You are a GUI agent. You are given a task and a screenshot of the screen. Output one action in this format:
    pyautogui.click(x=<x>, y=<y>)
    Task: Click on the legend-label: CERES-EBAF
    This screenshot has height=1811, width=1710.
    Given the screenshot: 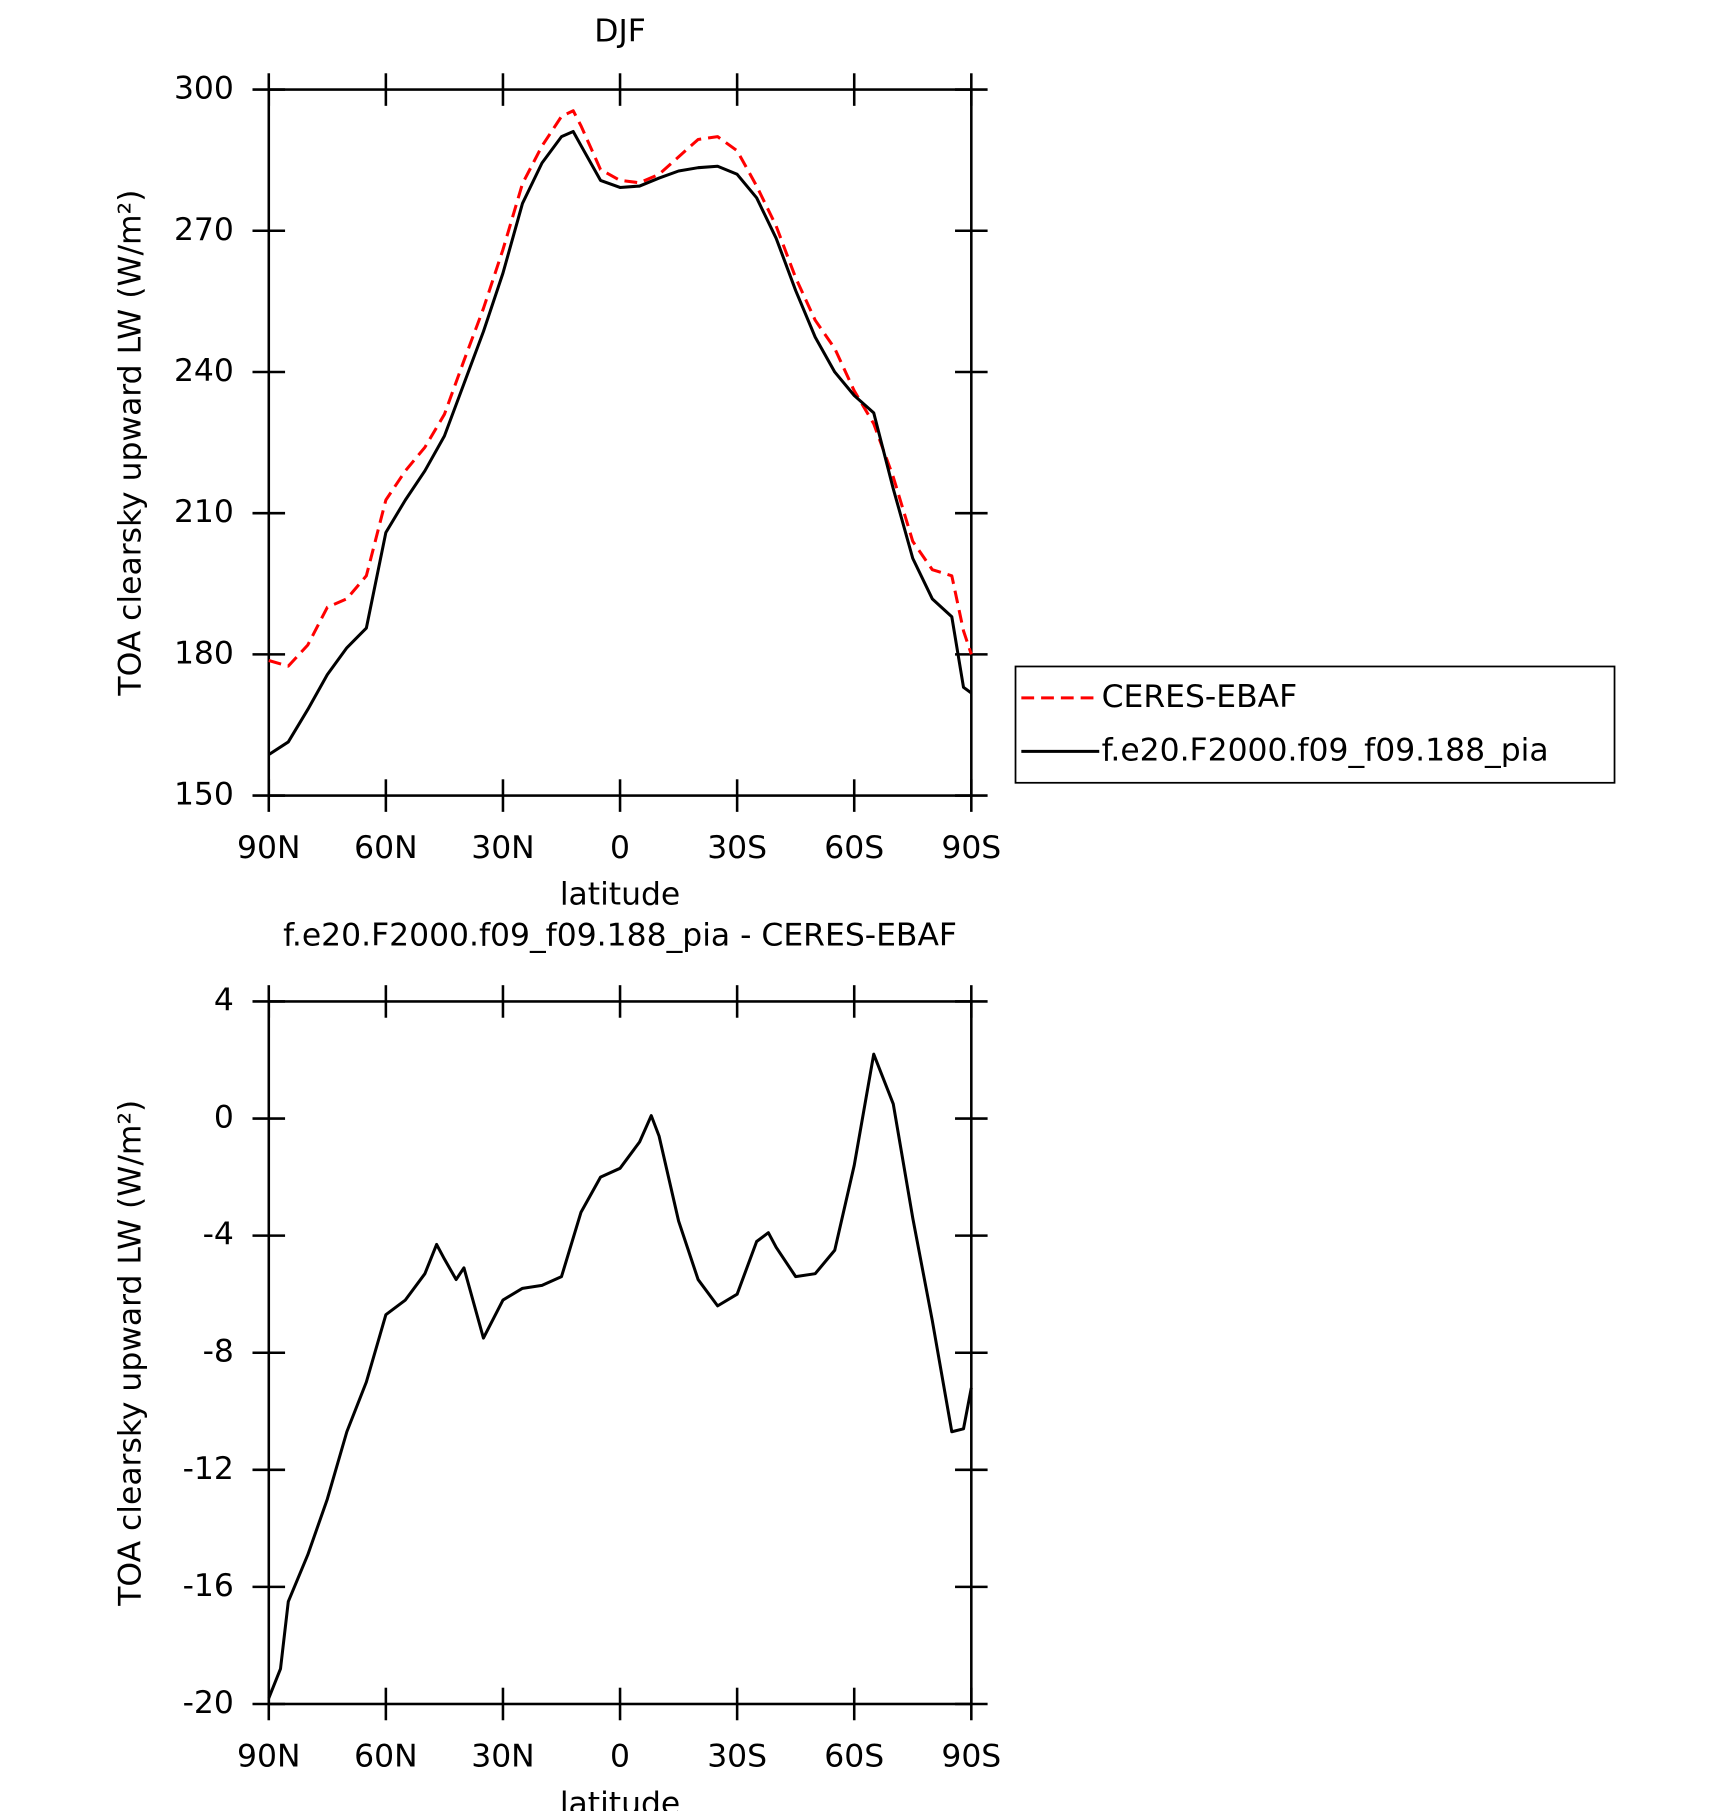 What is the action you would take?
    pyautogui.click(x=1200, y=697)
    